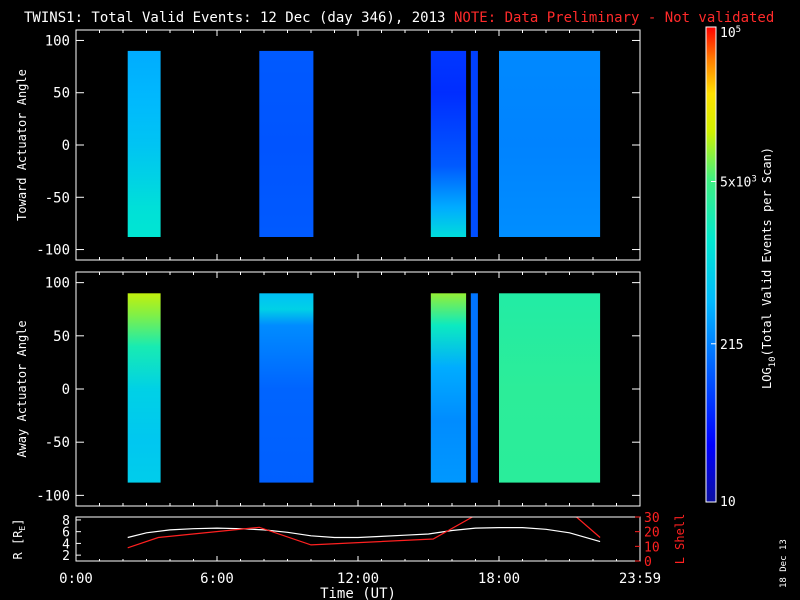 This screenshot has height=600, width=800. Describe the element at coordinates (773, 361) in the screenshot. I see `colorbar-label-sub: 10` at that location.